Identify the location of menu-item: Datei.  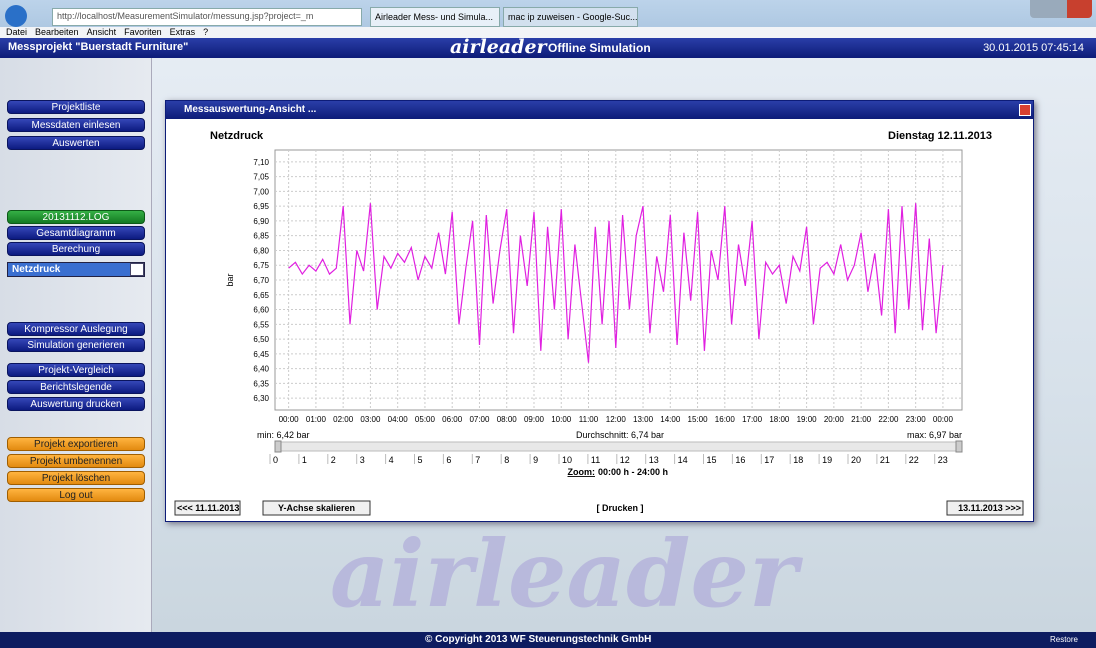
(17, 32).